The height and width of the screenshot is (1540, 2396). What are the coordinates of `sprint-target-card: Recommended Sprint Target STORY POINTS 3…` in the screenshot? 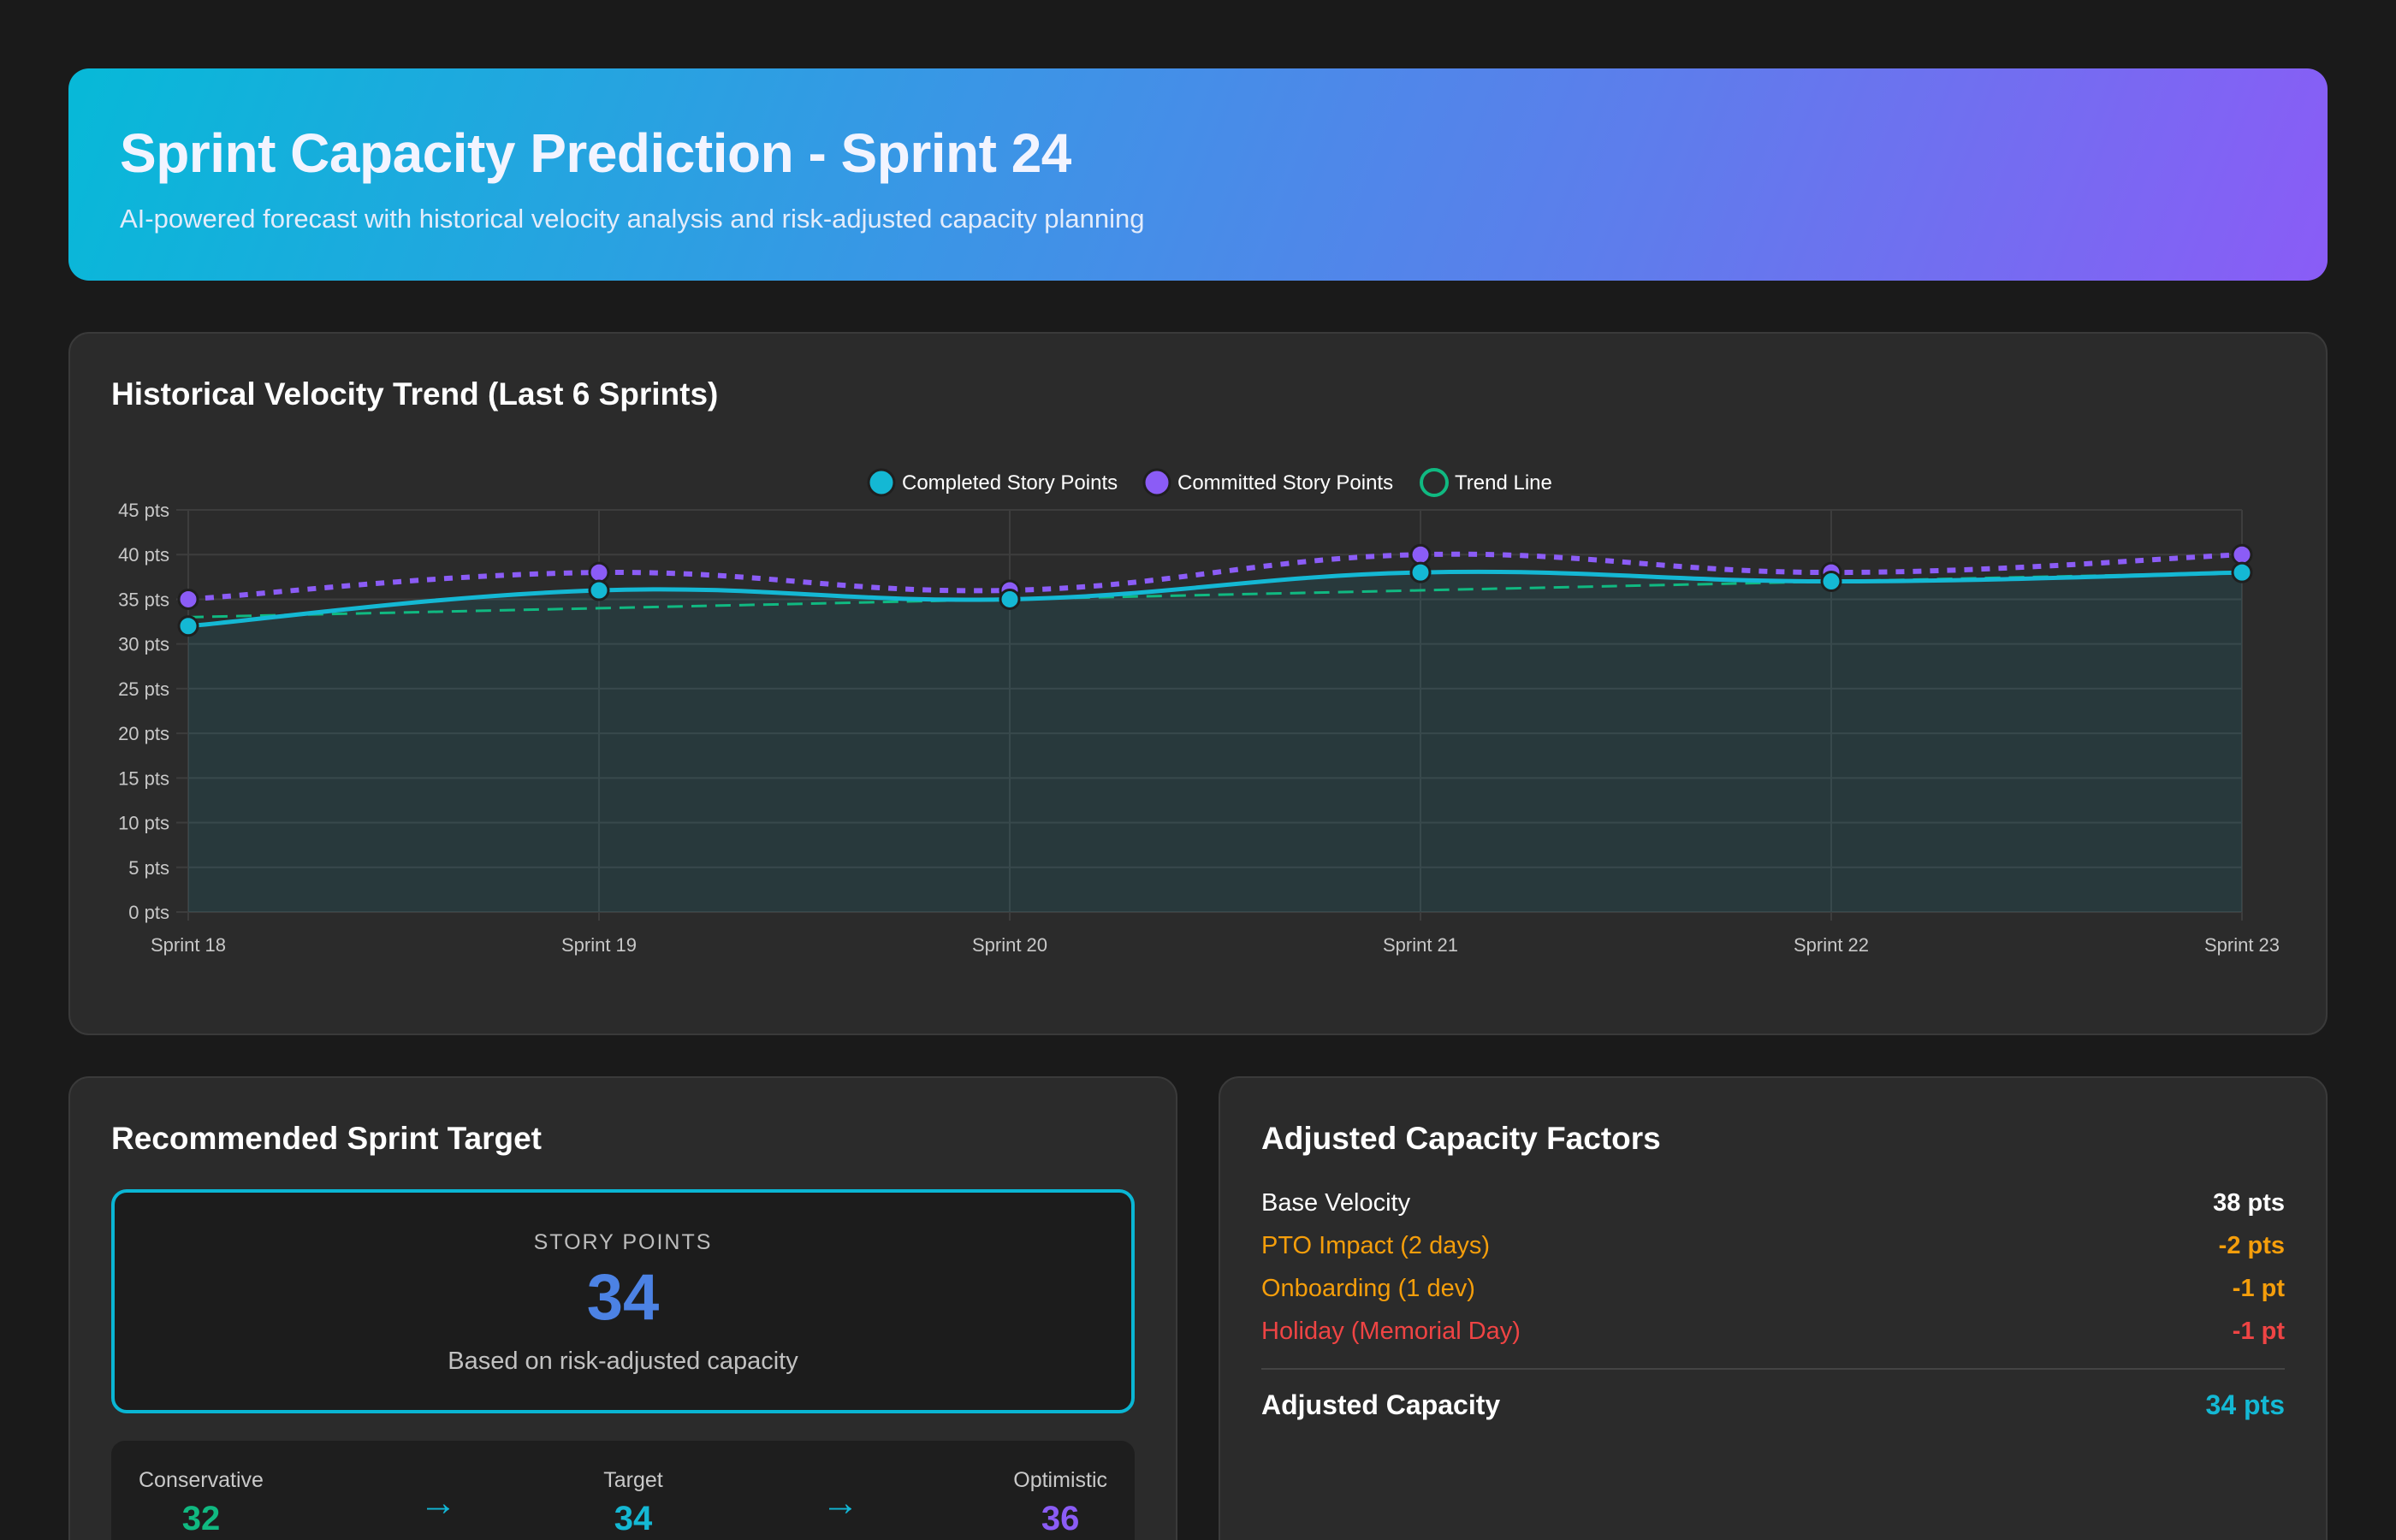 It's located at (622, 1308).